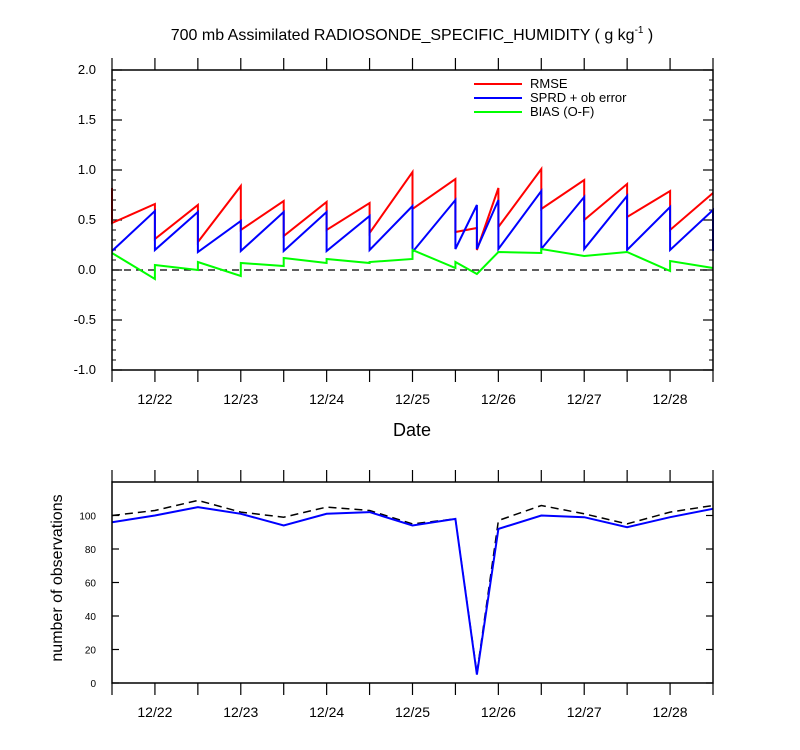 Image resolution: width=800 pixels, height=750 pixels. What do you see at coordinates (87, 169) in the screenshot?
I see `y-tick-label: 1.0` at bounding box center [87, 169].